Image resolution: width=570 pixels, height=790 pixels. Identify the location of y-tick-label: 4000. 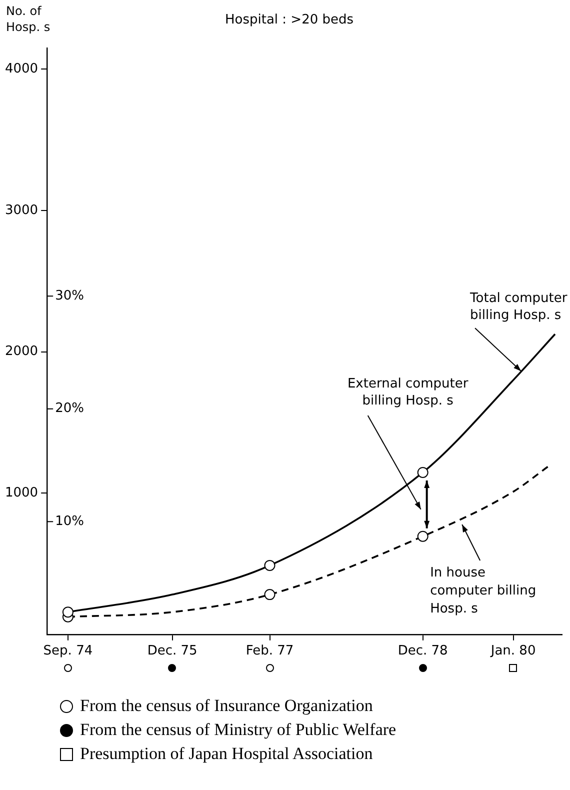
(21, 69).